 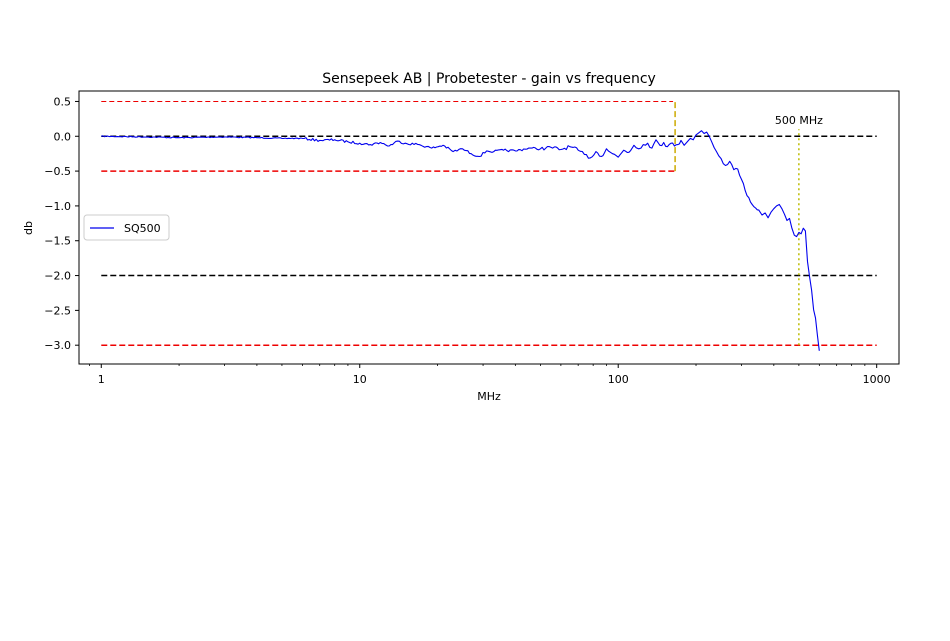 I want to click on annotation-layer: 500 MHz, so click(x=799, y=120).